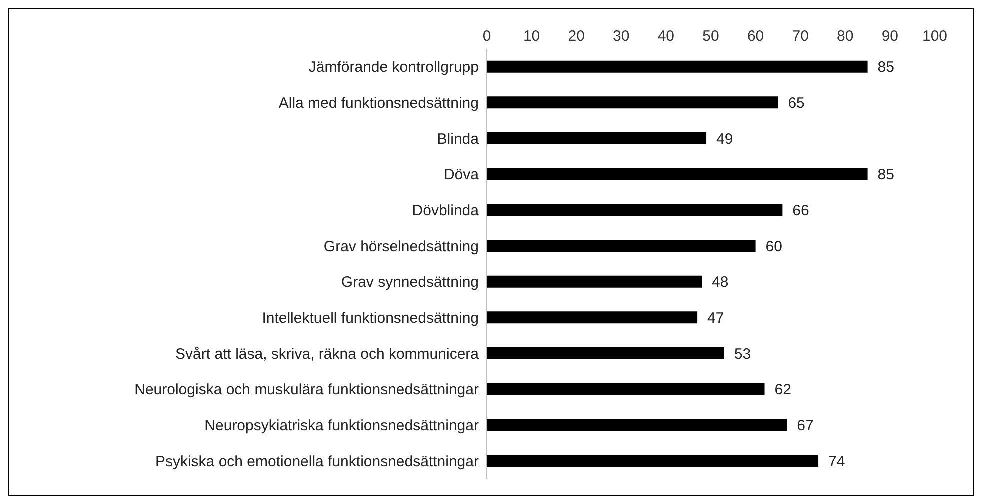 The width and height of the screenshot is (982, 504). I want to click on data-label: 74, so click(837, 461).